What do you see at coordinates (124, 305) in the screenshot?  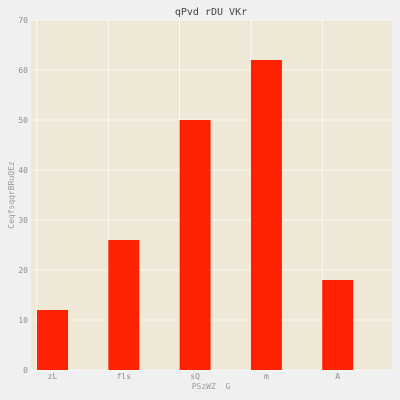 I see `bar-fls` at bounding box center [124, 305].